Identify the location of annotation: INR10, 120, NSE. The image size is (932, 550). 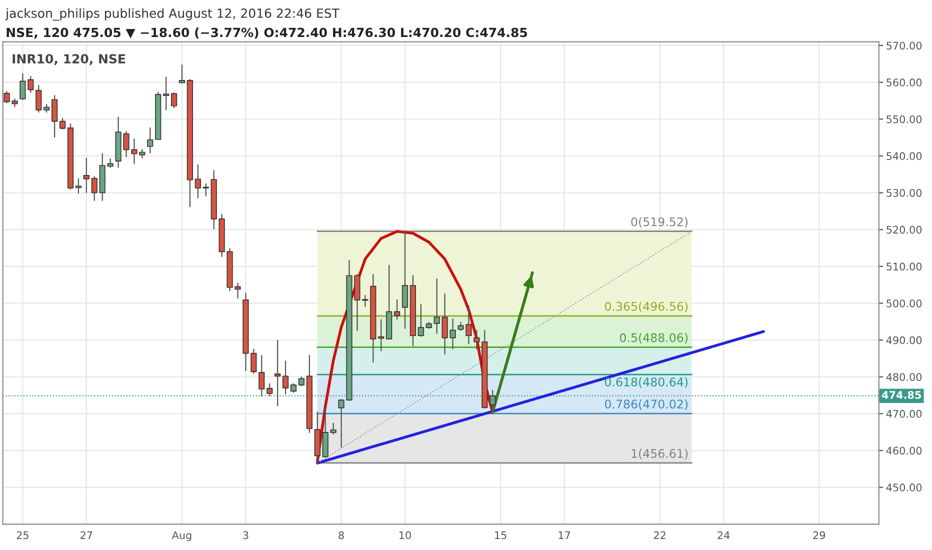
(69, 60).